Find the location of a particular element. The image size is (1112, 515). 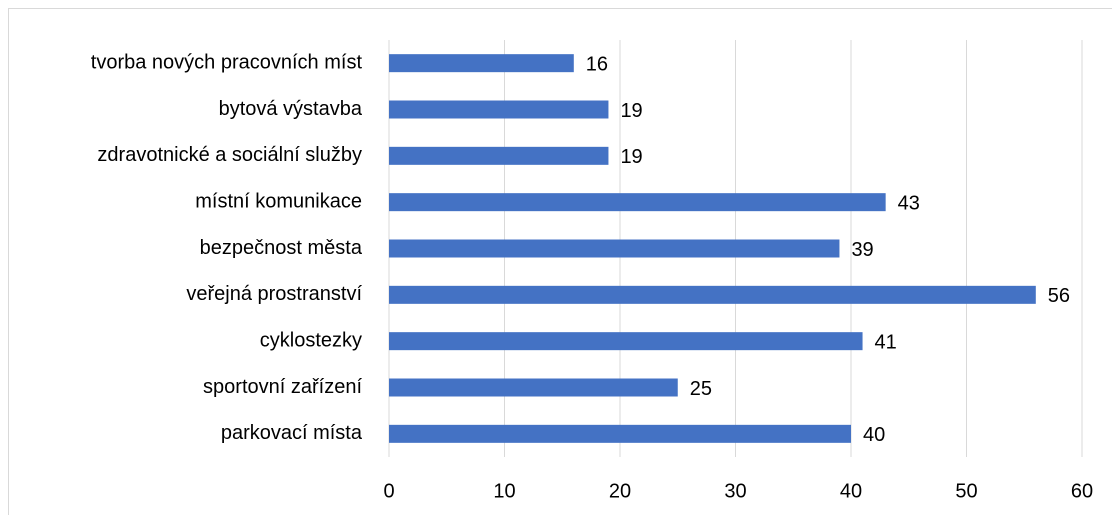

y-tick-label: místní komunikace is located at coordinates (278, 201).